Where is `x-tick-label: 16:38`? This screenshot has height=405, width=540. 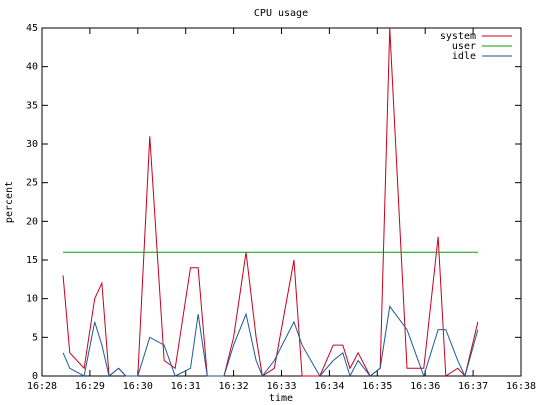 x-tick-label: 16:38 is located at coordinates (521, 386).